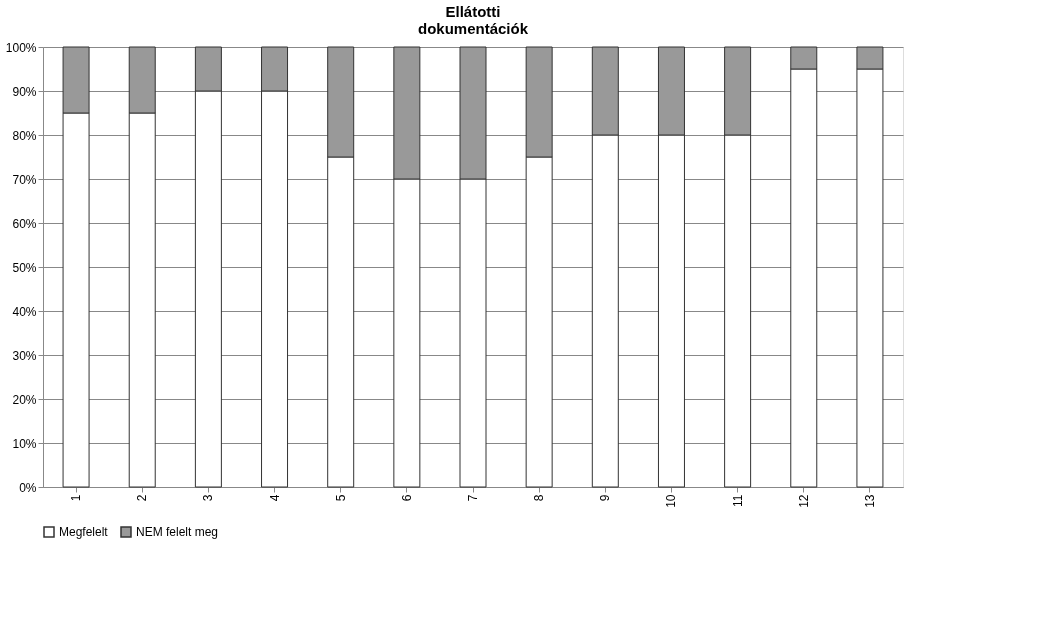 Image resolution: width=1040 pixels, height=639 pixels. I want to click on x-tick-label: 1, so click(76, 498).